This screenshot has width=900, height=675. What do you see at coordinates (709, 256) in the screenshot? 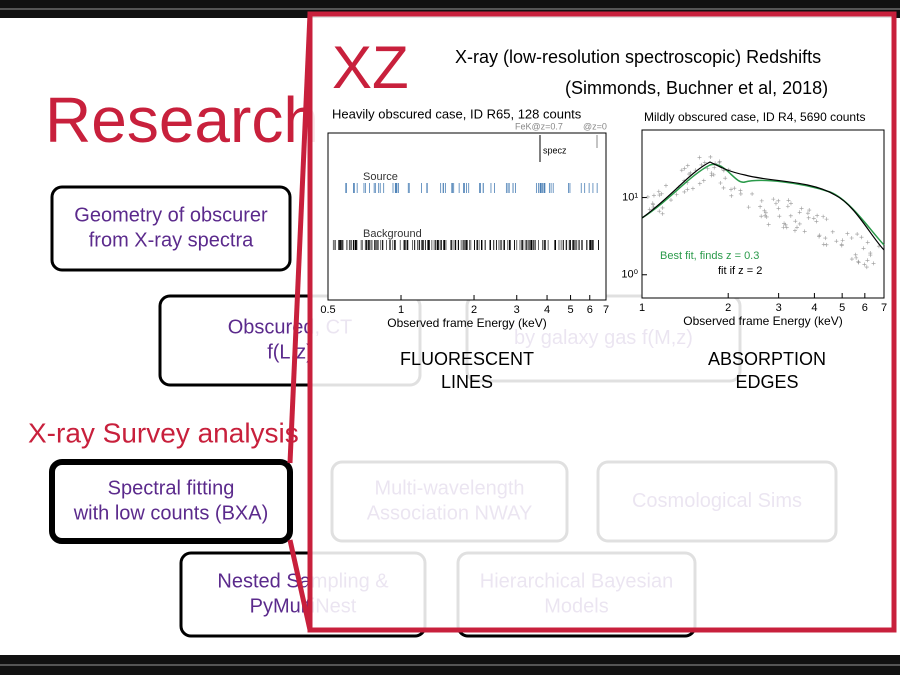
I see `legend-entry: Best fit, finds z = 0.3` at bounding box center [709, 256].